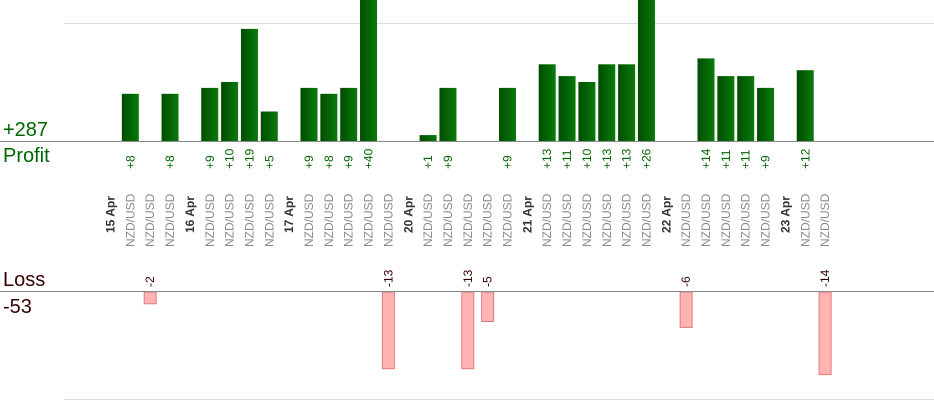 The width and height of the screenshot is (934, 420). I want to click on loss-label: Loss, so click(24, 280).